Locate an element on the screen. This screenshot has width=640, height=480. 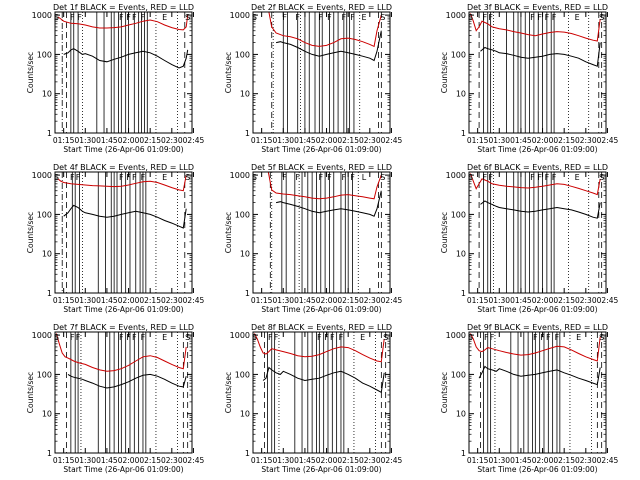
panel-title: Det 9f BLACK = Events, RED = LLD is located at coordinates (537, 327).